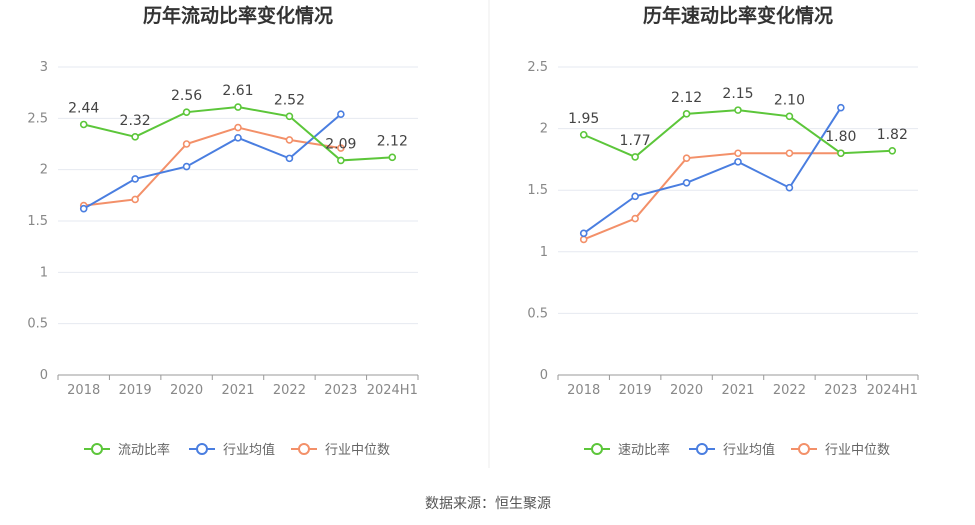 This screenshot has height=525, width=975. I want to click on data-label: 1.80, so click(840, 137).